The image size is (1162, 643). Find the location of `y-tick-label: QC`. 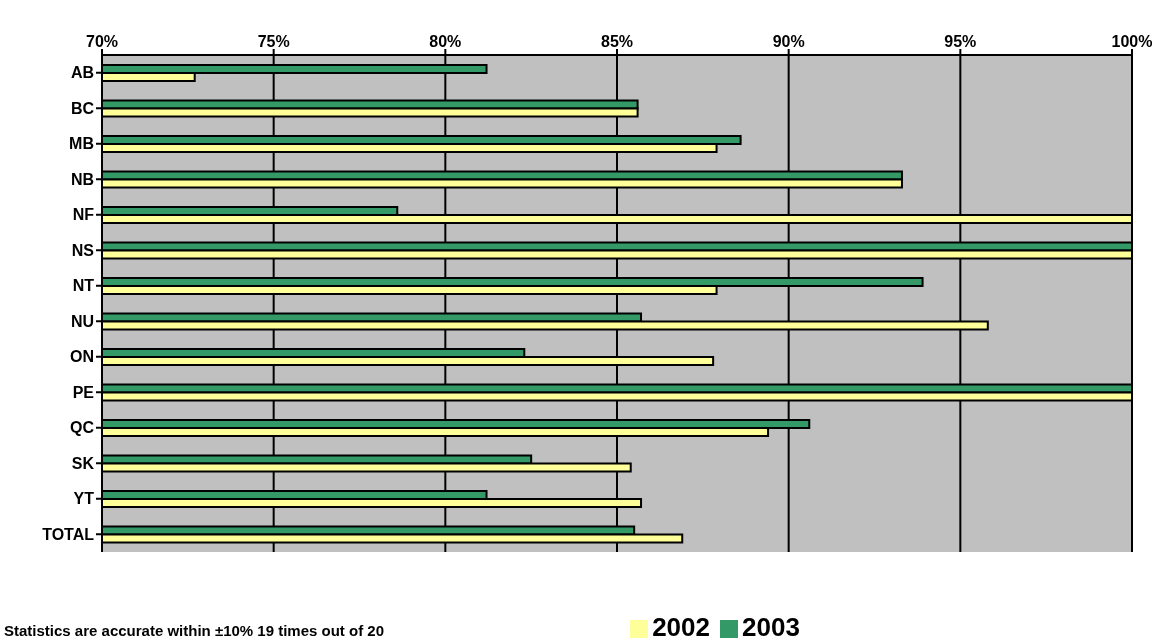

y-tick-label: QC is located at coordinates (82, 428).